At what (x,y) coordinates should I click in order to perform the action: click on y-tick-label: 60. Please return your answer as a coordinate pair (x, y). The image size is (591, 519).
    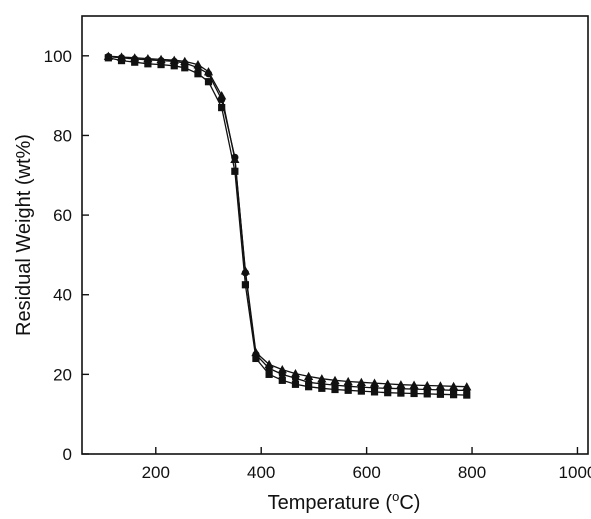
    Looking at the image, I should click on (62, 215).